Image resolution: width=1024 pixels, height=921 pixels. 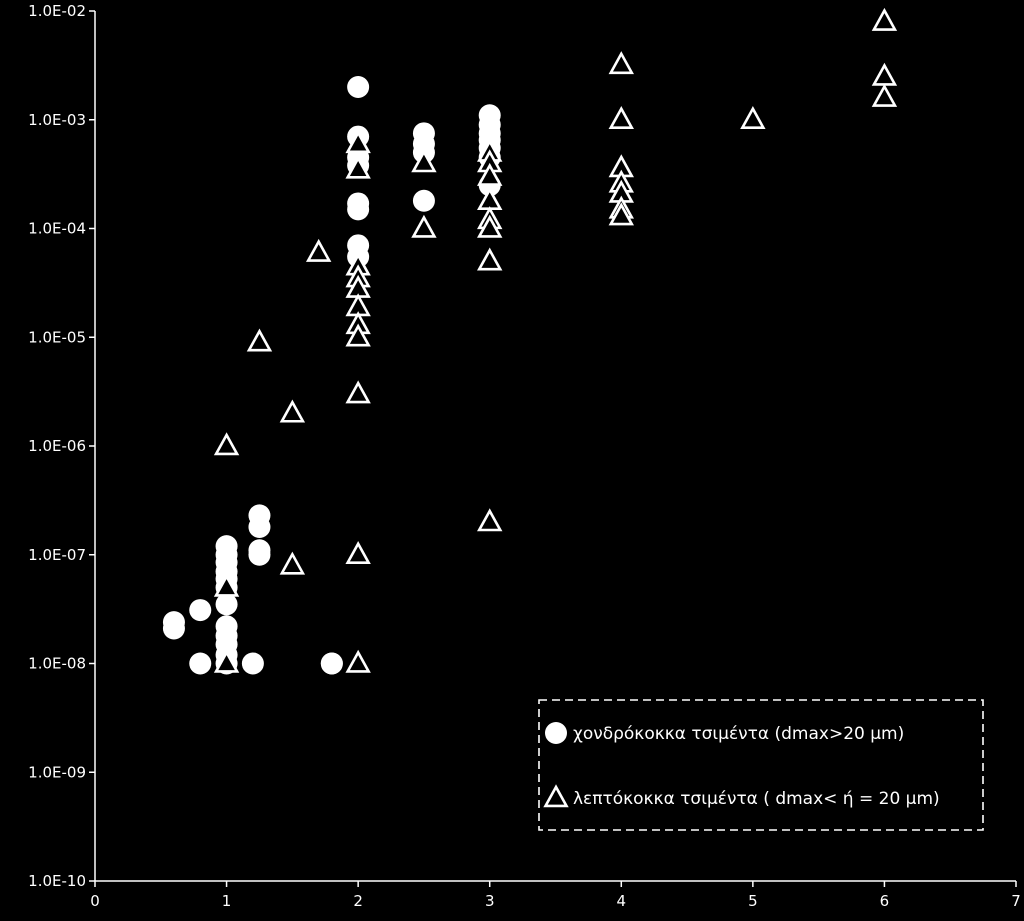 I want to click on y-tick-label: 1.0E-08, so click(x=57, y=664).